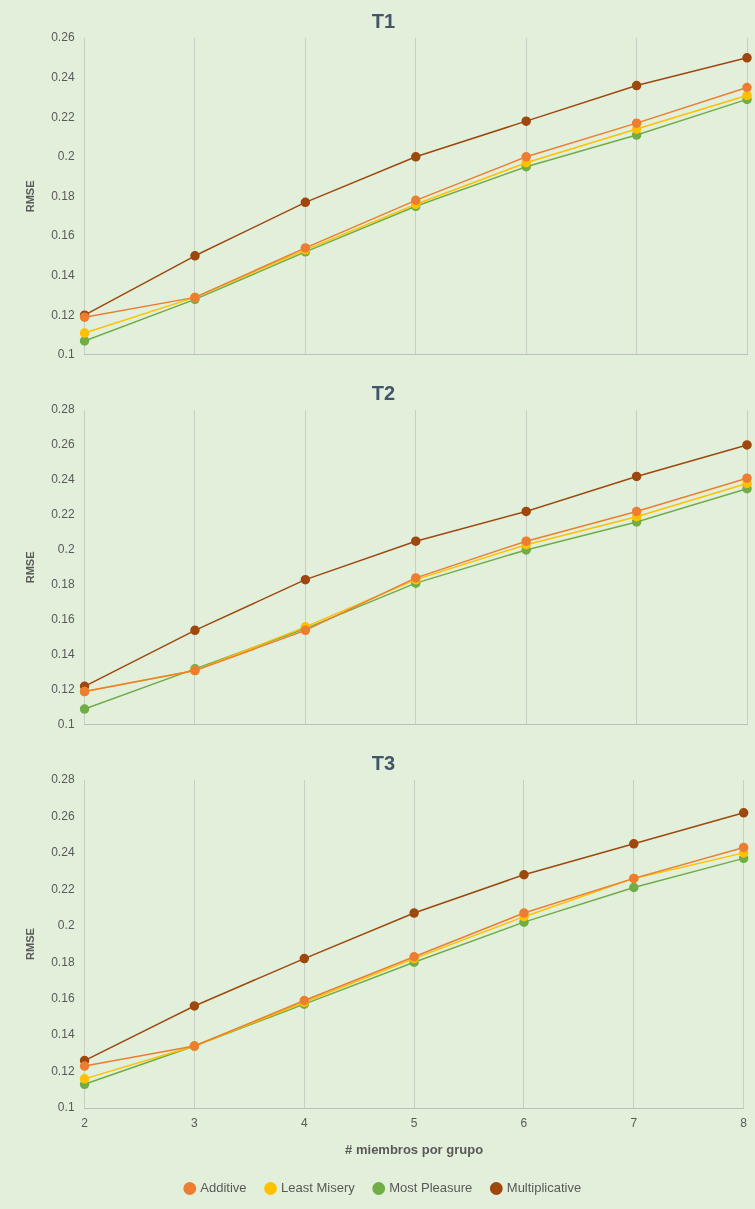  I want to click on chart-title: T1, so click(383, 20).